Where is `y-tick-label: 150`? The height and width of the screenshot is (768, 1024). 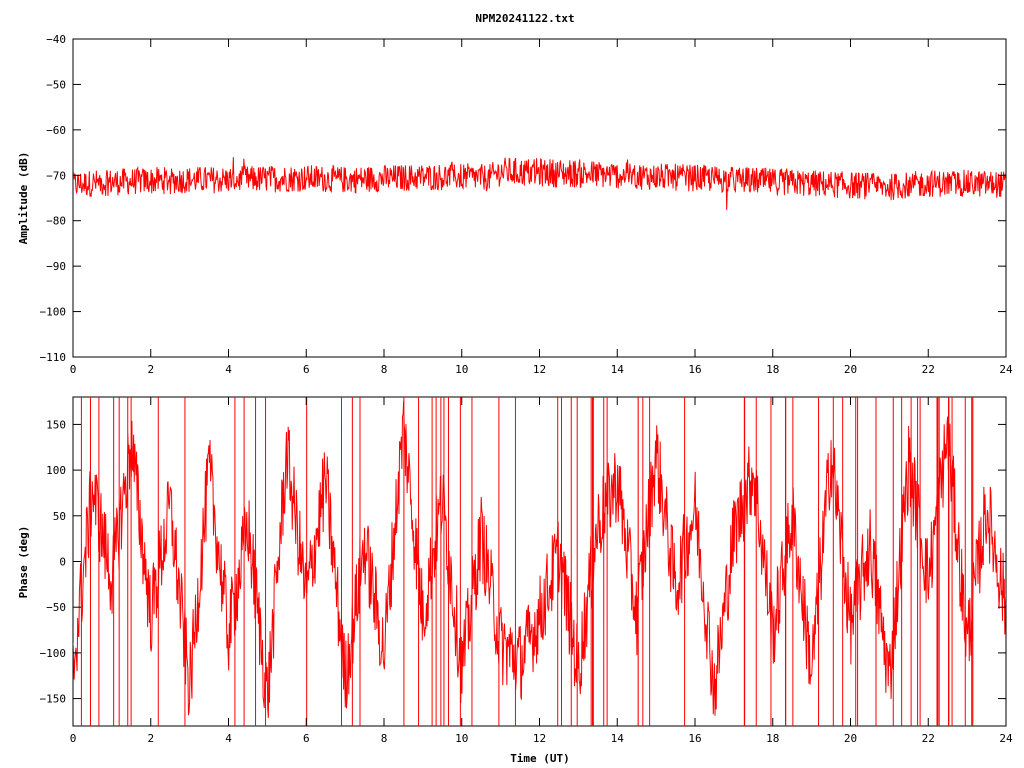
y-tick-label: 150 is located at coordinates (56, 424).